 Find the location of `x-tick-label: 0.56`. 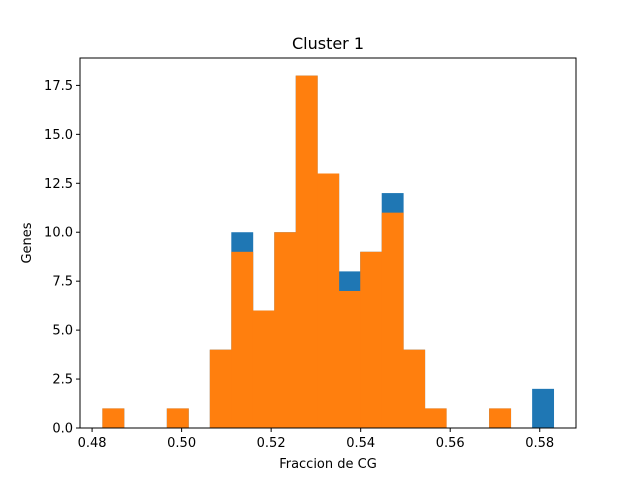

x-tick-label: 0.56 is located at coordinates (450, 443).